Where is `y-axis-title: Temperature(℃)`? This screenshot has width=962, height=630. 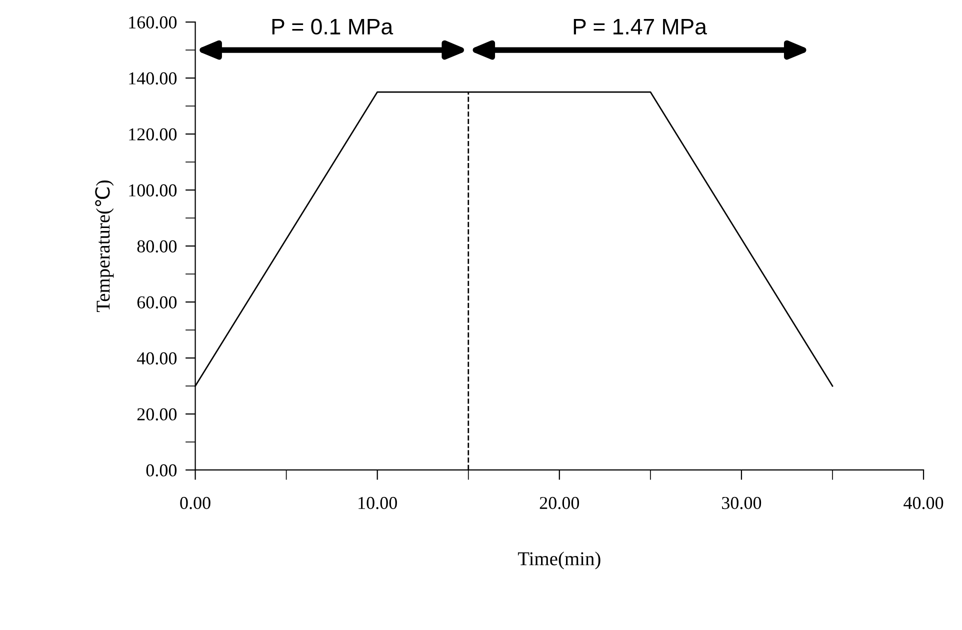
y-axis-title: Temperature(℃) is located at coordinates (104, 246).